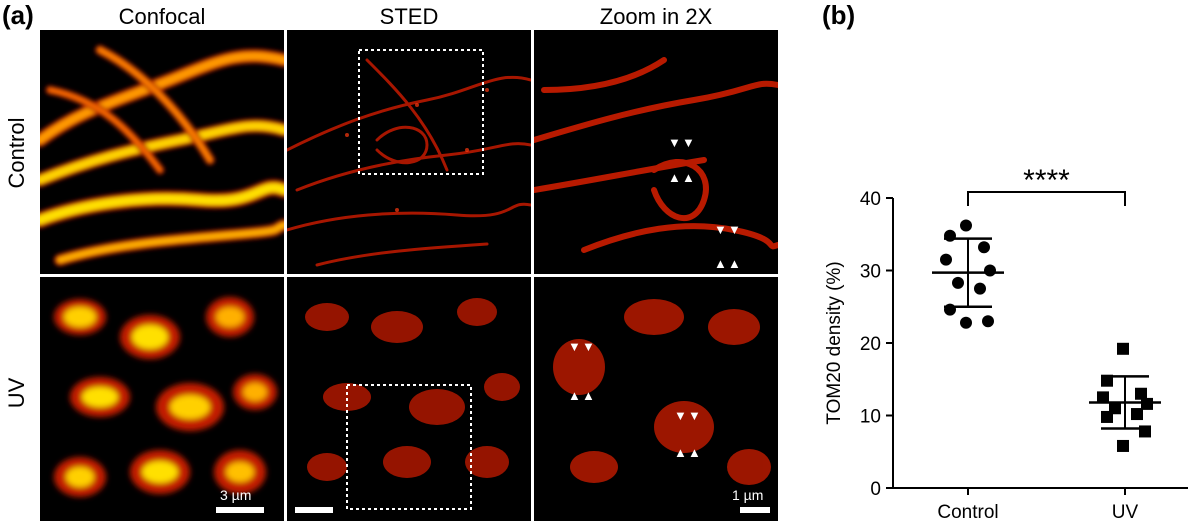 This screenshot has height=529, width=1200. Describe the element at coordinates (967, 512) in the screenshot. I see `x-tick-label: Control` at that location.